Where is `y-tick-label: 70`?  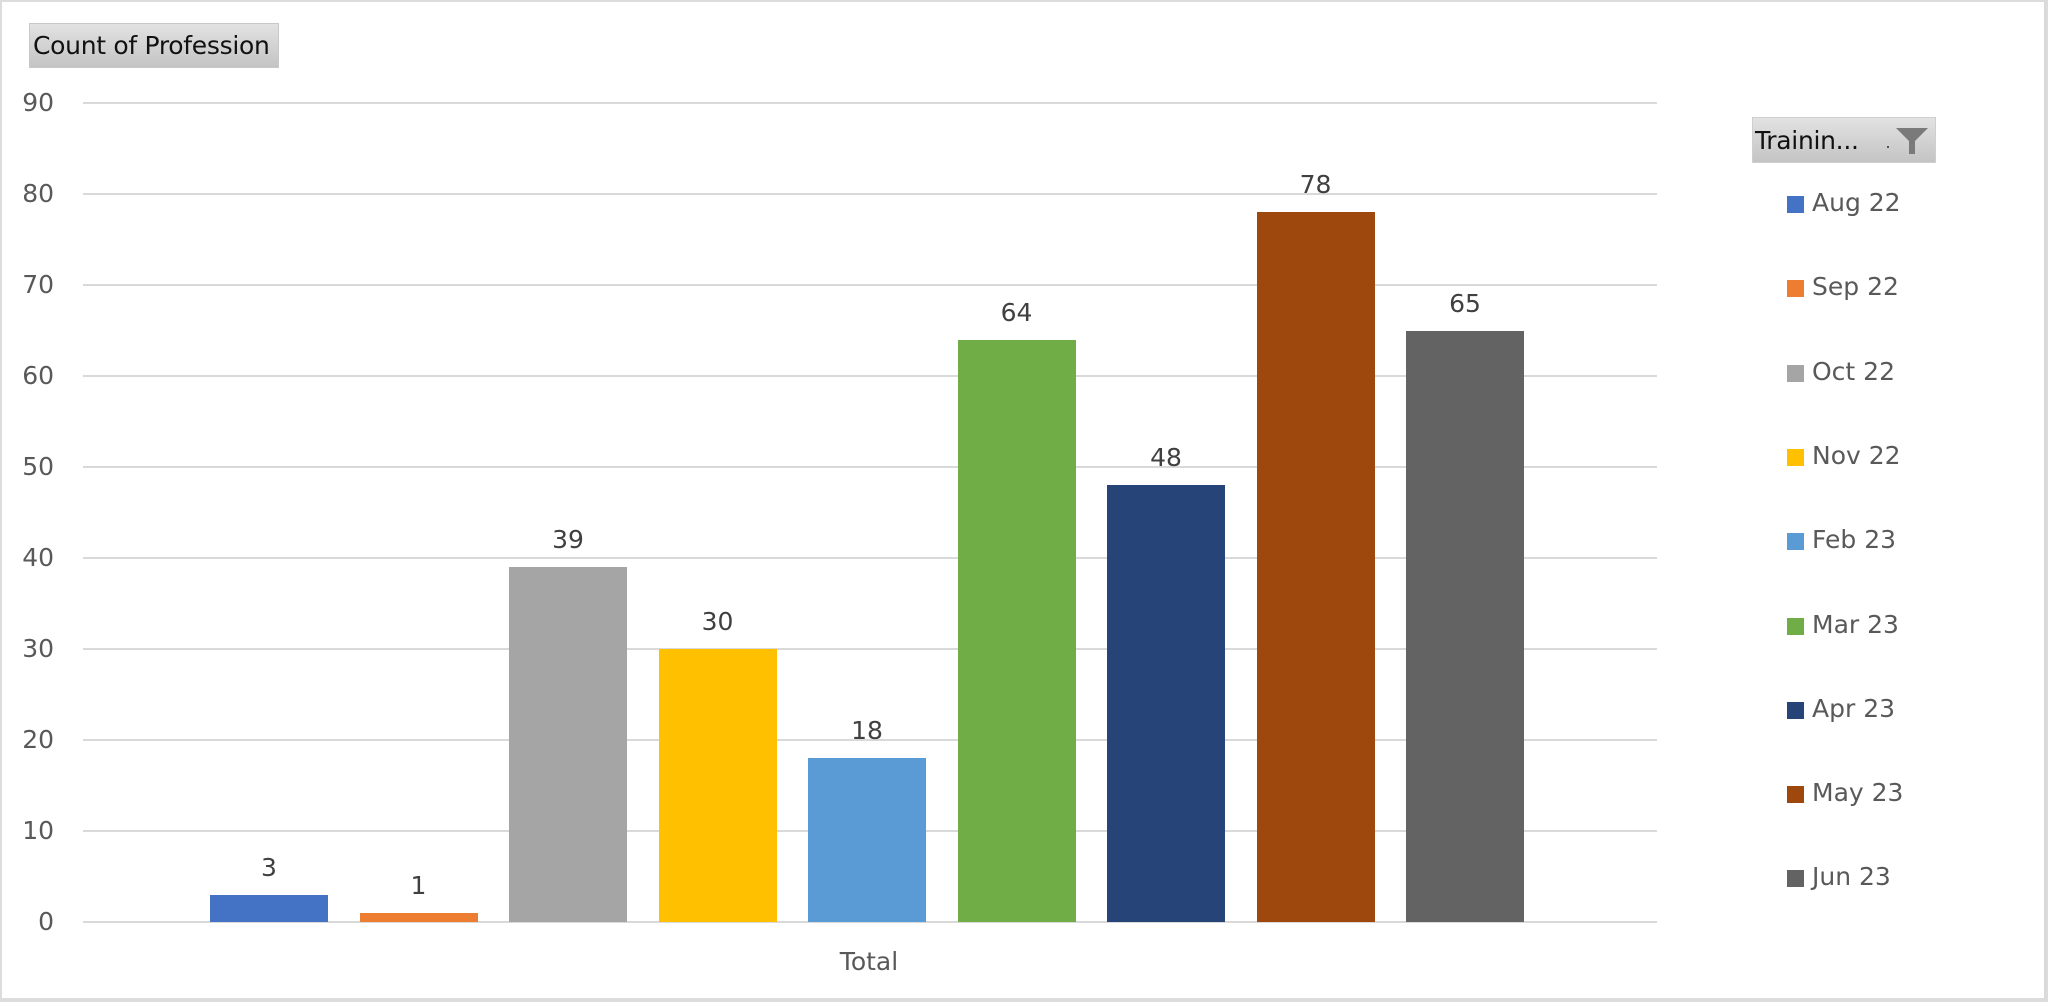
y-tick-label: 70 is located at coordinates (38, 284).